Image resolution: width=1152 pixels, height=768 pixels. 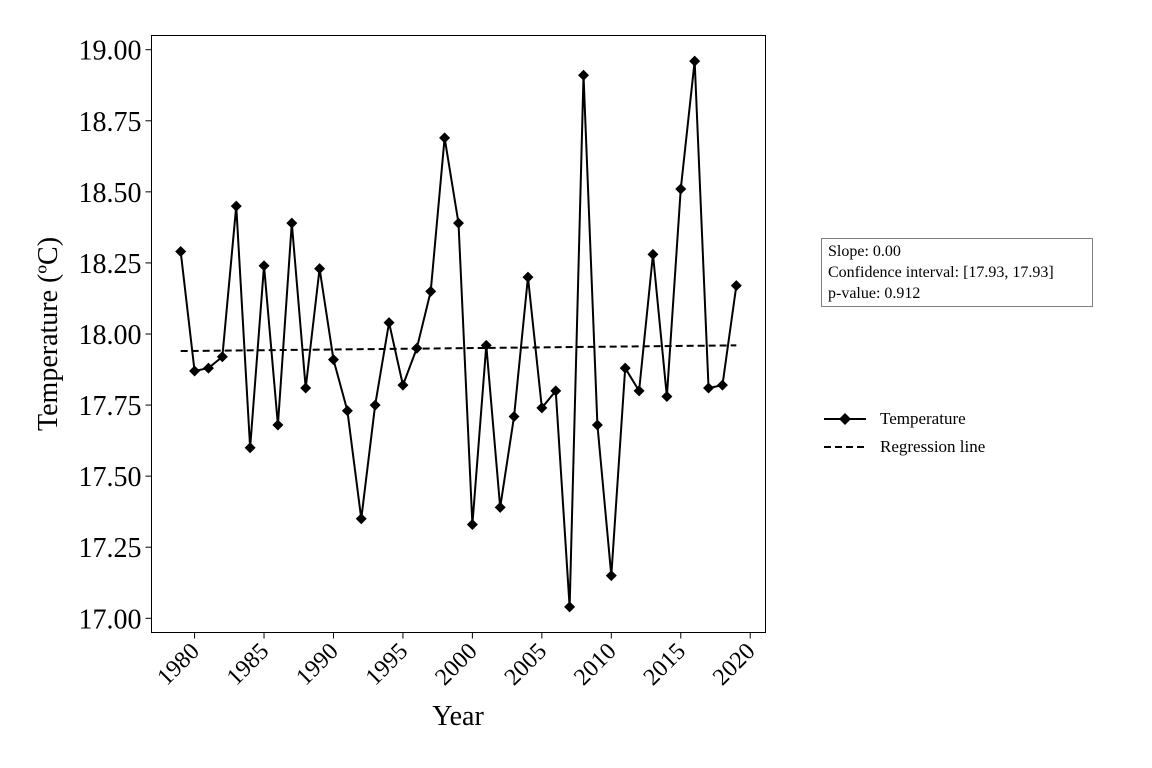 What do you see at coordinates (110, 335) in the screenshot?
I see `y-tick-label: 18.00` at bounding box center [110, 335].